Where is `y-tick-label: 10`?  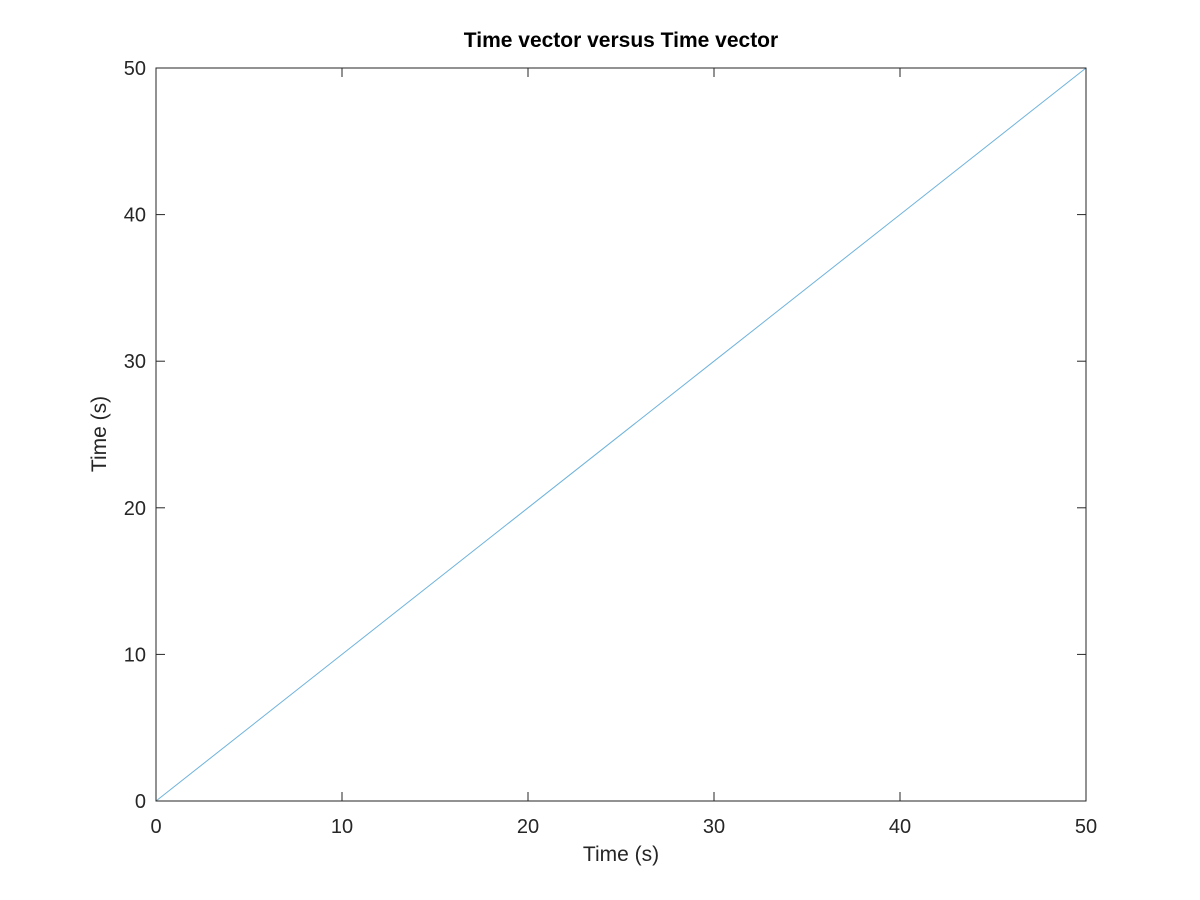 y-tick-label: 10 is located at coordinates (135, 655).